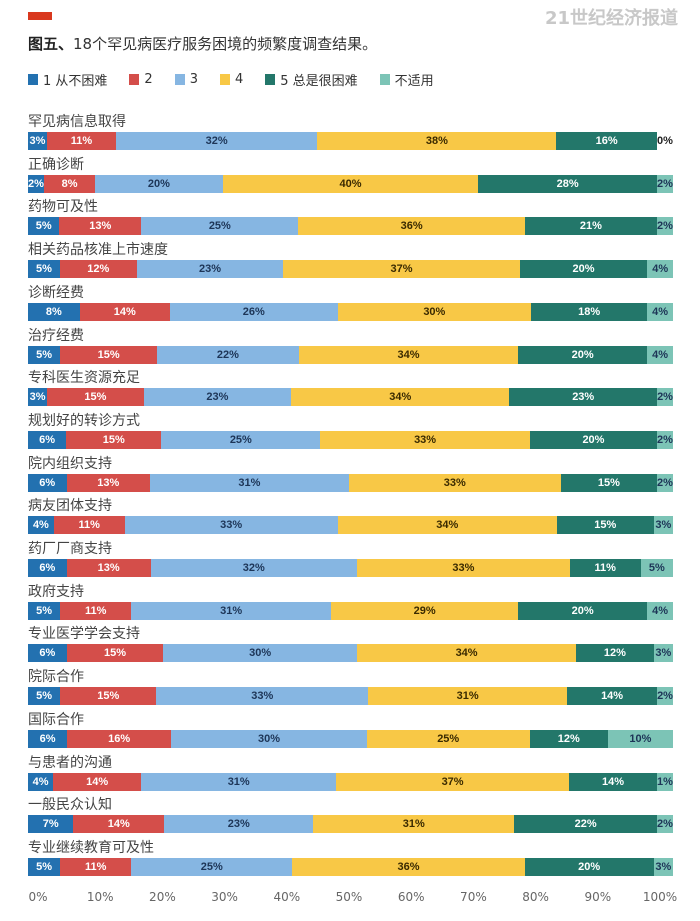  I want to click on bar-segment: 34%, so click(408, 354).